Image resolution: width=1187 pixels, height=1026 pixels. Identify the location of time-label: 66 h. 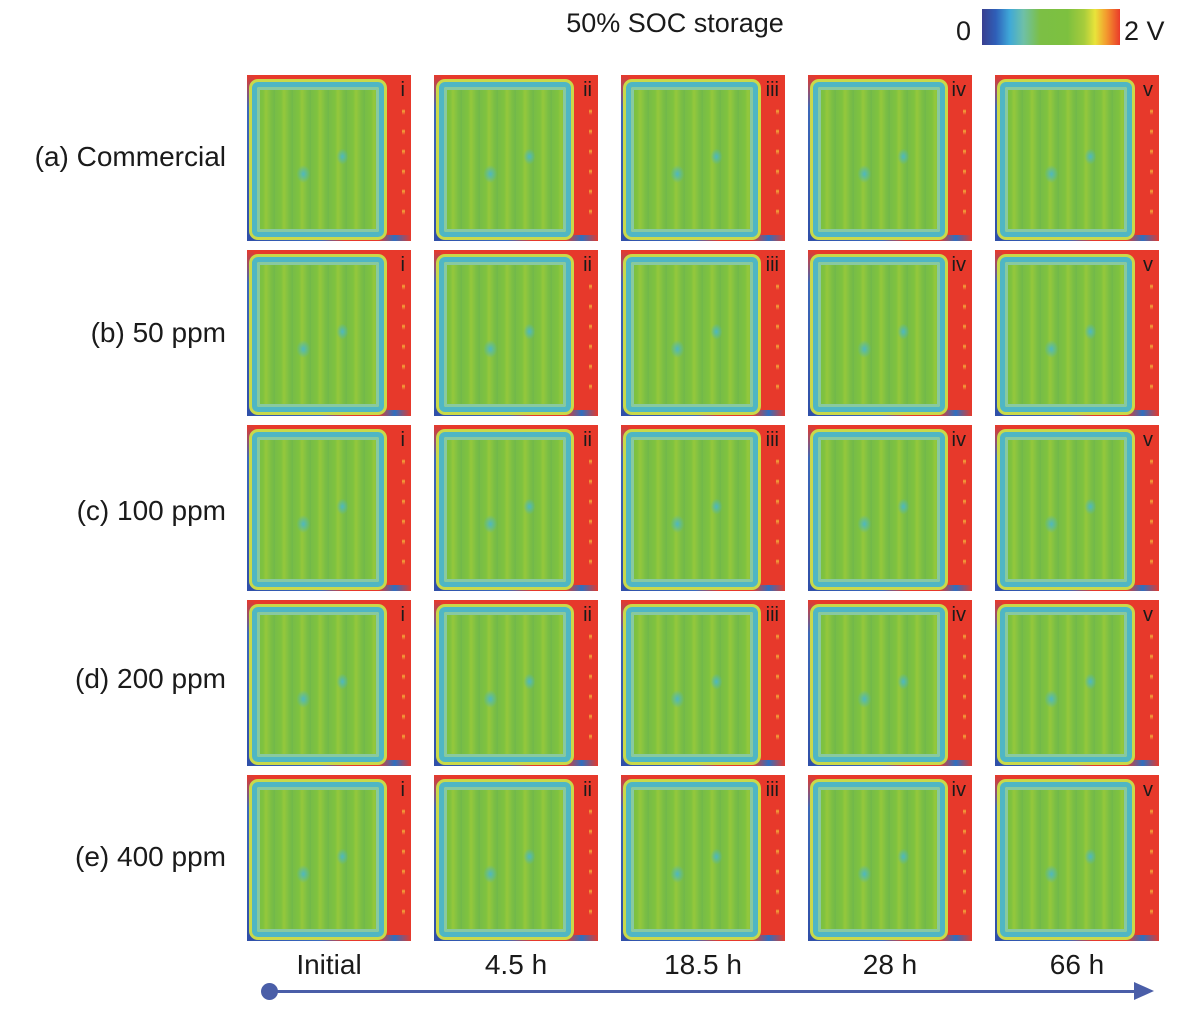
(1077, 964).